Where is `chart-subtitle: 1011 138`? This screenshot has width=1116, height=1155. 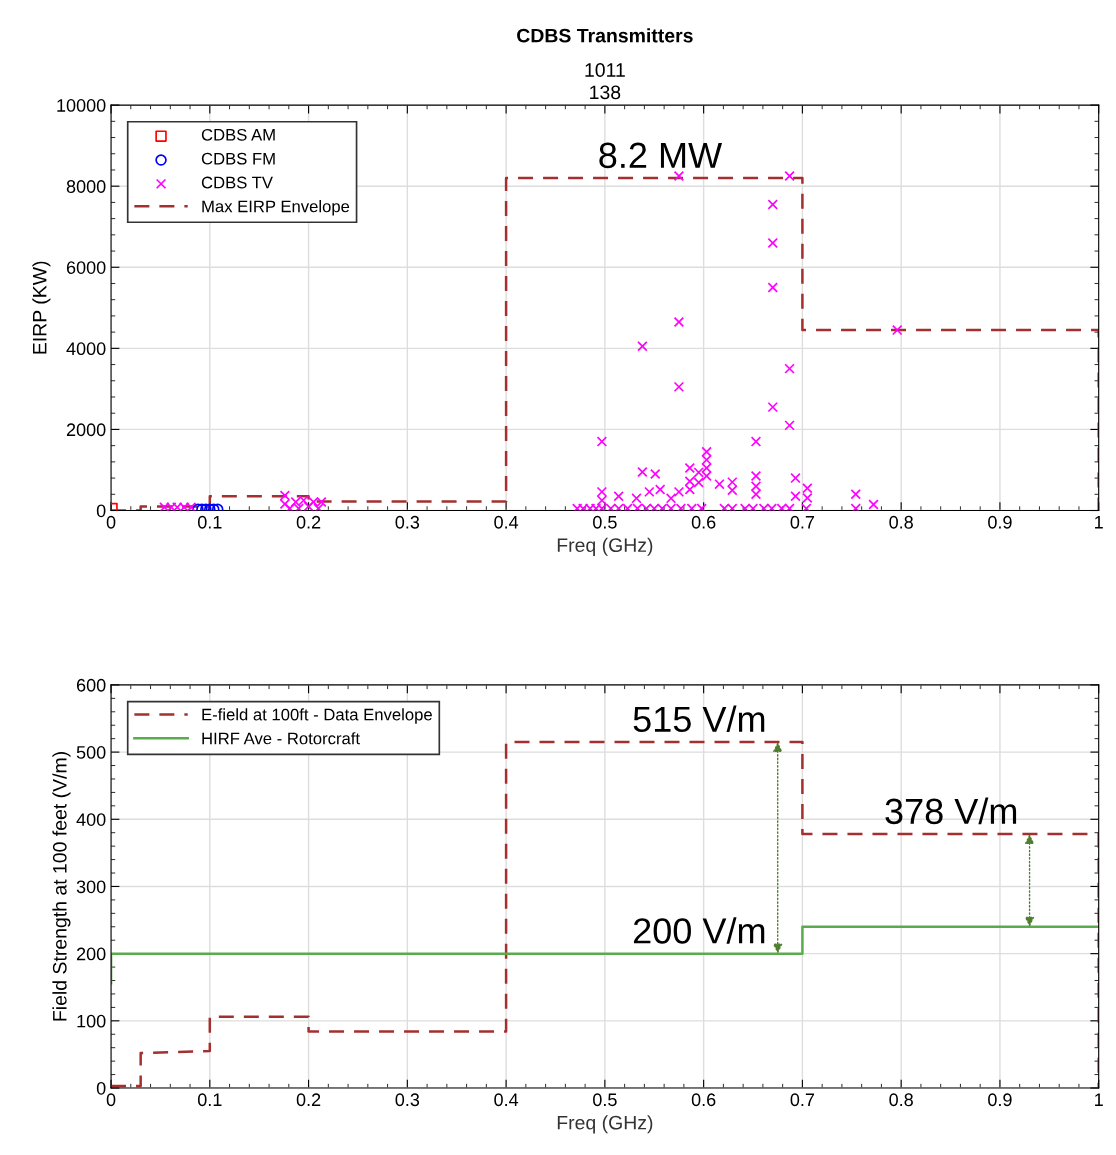
chart-subtitle: 1011 138 is located at coordinates (605, 81).